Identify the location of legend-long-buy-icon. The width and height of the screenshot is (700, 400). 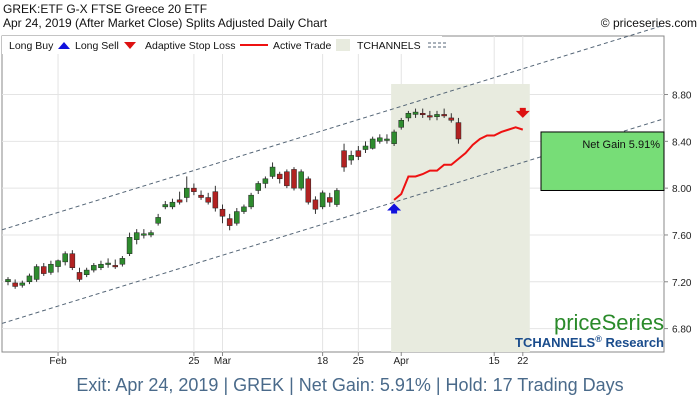
(64, 45).